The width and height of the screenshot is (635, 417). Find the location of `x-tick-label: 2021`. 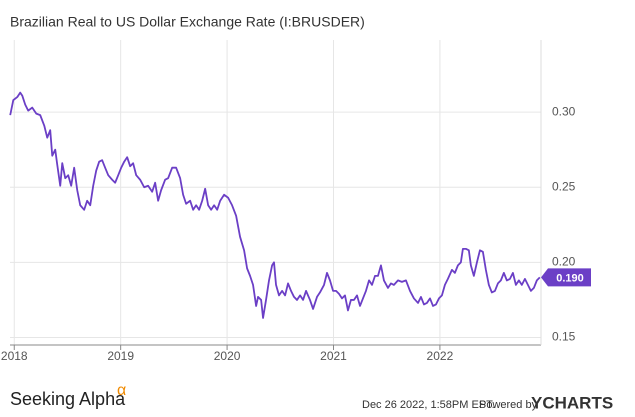

x-tick-label: 2021 is located at coordinates (333, 356).